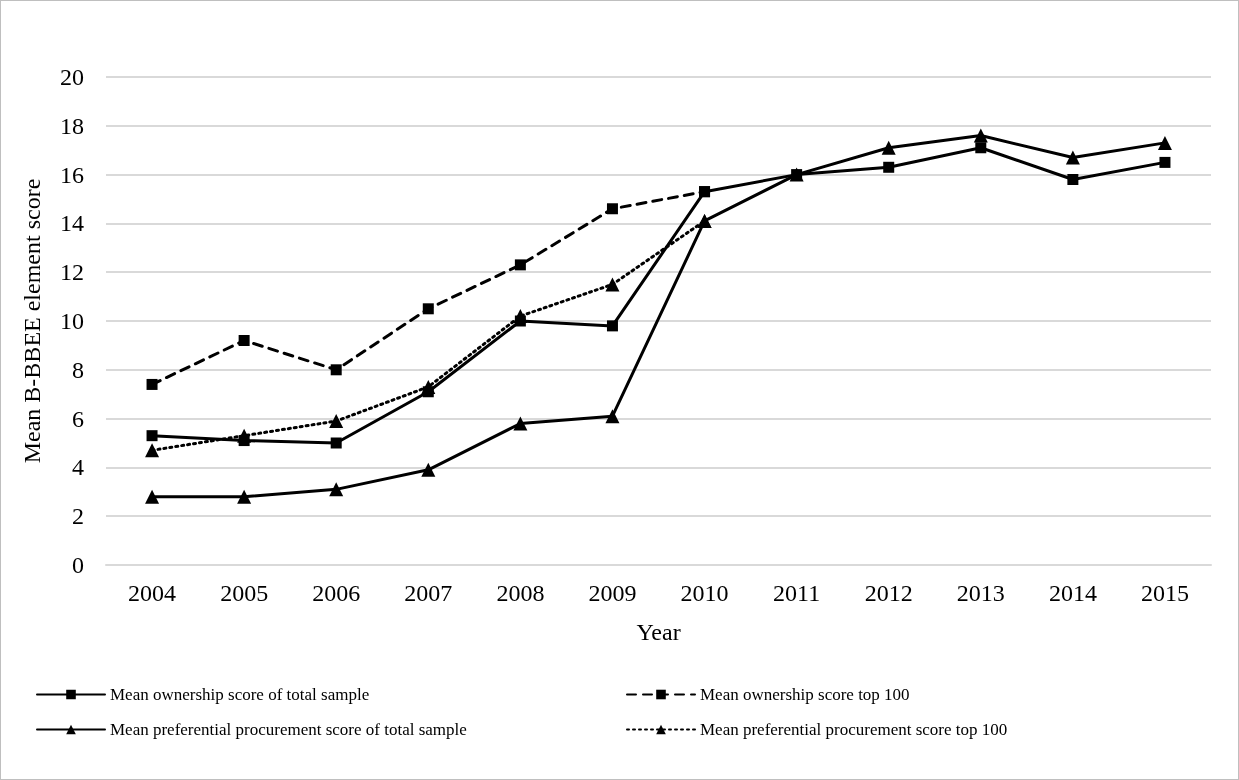  I want to click on legend-label: Mean preferential procurement score top 100, so click(854, 729).